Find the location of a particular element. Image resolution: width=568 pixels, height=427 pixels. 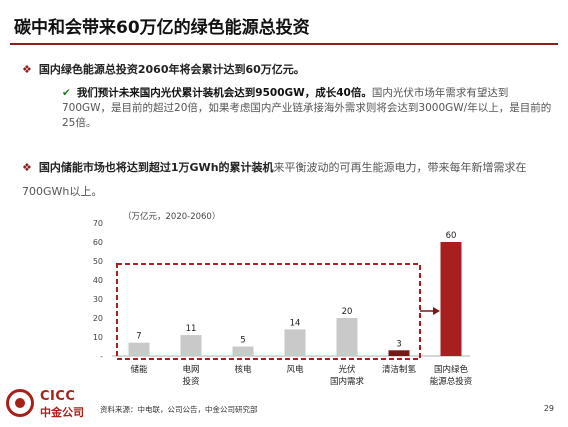

category-label: 储能 is located at coordinates (139, 369).